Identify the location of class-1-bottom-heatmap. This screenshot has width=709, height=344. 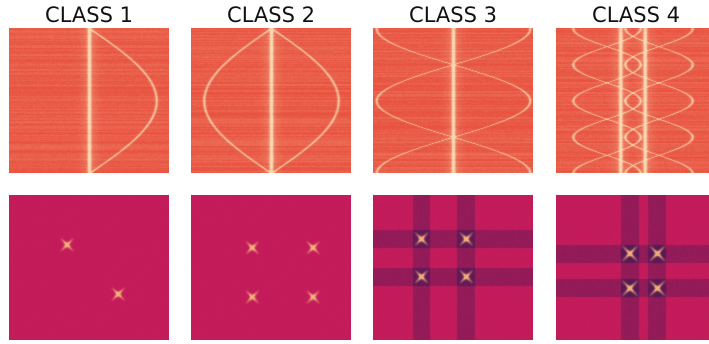
(89, 267).